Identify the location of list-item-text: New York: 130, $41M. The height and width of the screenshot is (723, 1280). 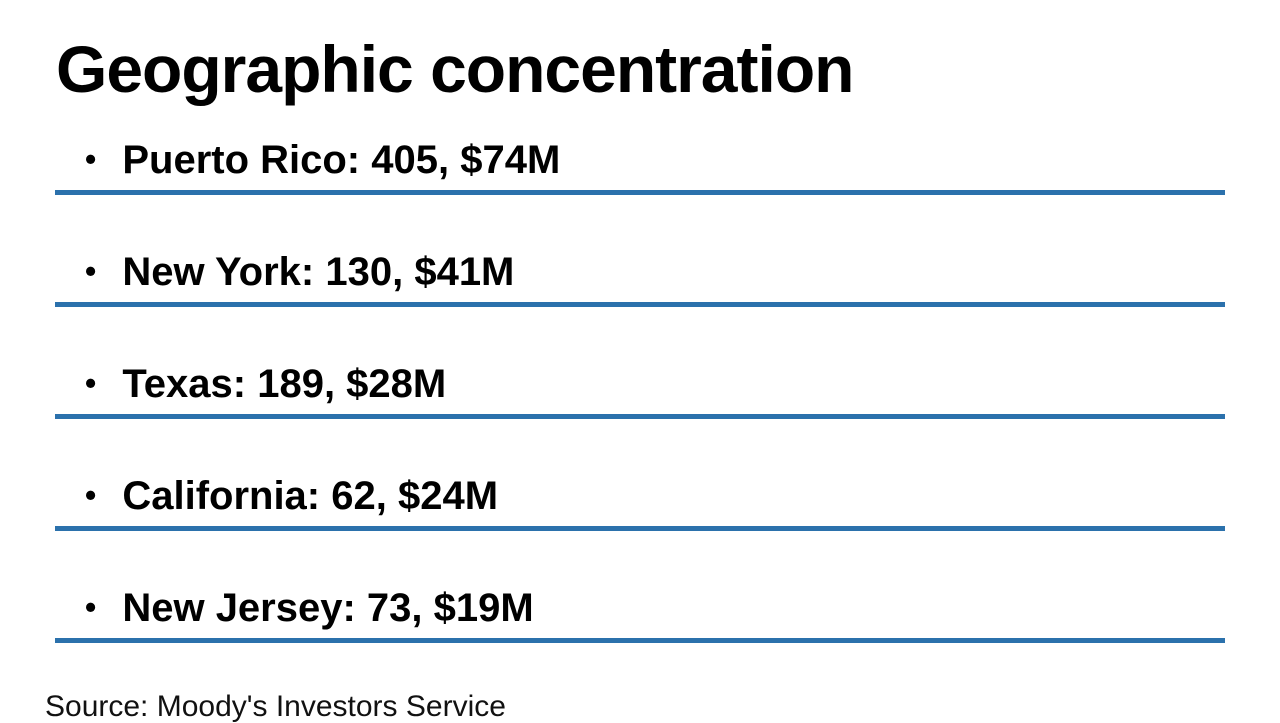
(318, 272).